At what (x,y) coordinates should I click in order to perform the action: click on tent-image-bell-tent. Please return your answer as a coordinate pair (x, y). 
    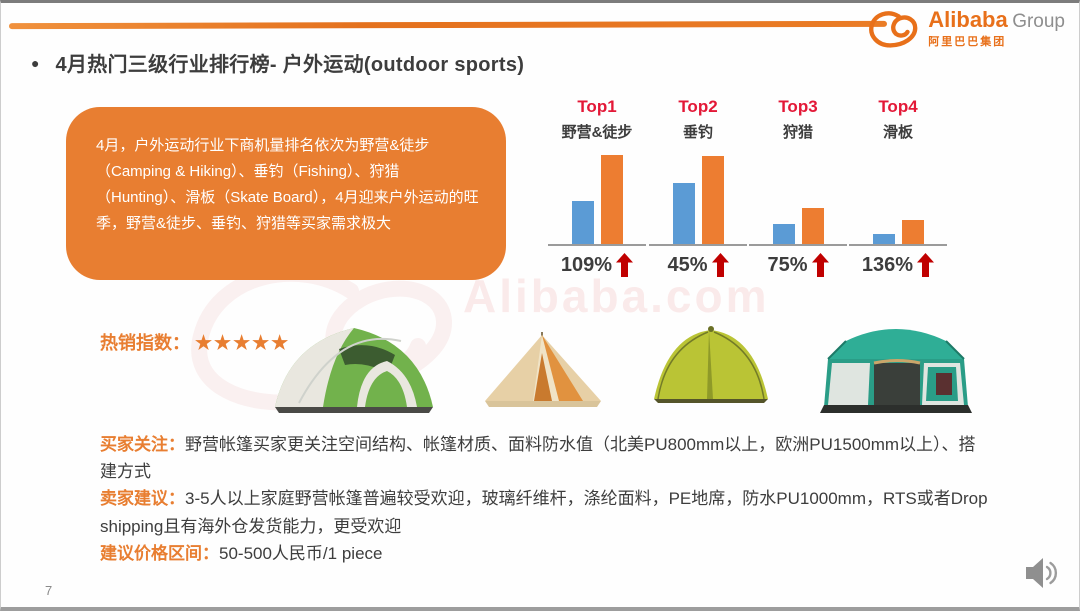
    Looking at the image, I should click on (543, 369).